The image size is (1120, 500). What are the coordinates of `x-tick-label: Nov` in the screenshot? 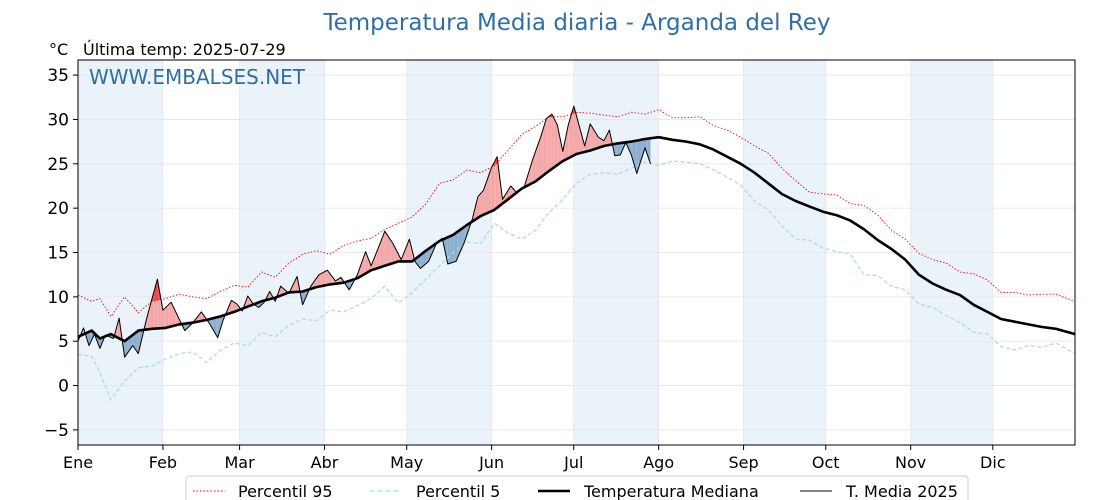 It's located at (910, 462).